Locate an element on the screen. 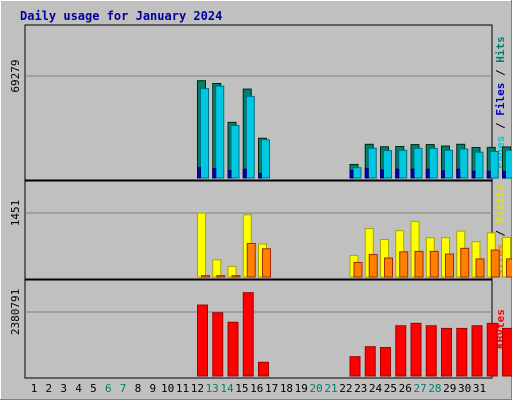  x-tick-day-5: 5 is located at coordinates (93, 388).